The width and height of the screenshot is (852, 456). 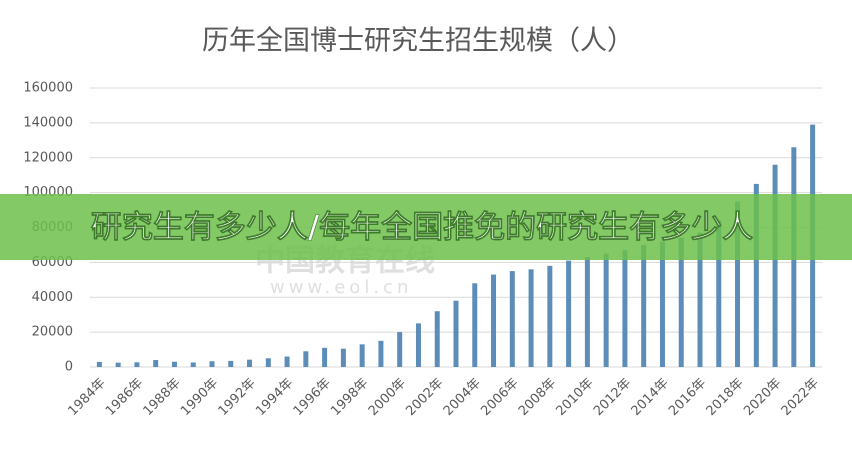 I want to click on watermark: www.eol.cn, so click(x=341, y=287).